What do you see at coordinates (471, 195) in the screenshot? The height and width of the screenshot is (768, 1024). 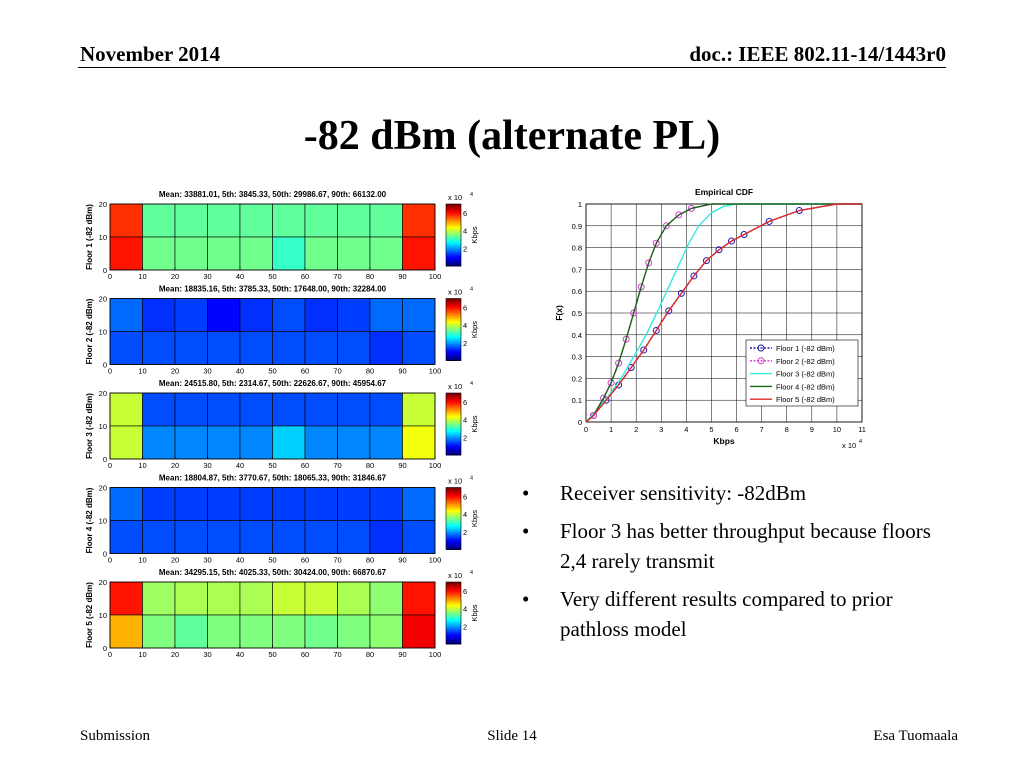 I see `colorbar-scale-exponent: 4` at bounding box center [471, 195].